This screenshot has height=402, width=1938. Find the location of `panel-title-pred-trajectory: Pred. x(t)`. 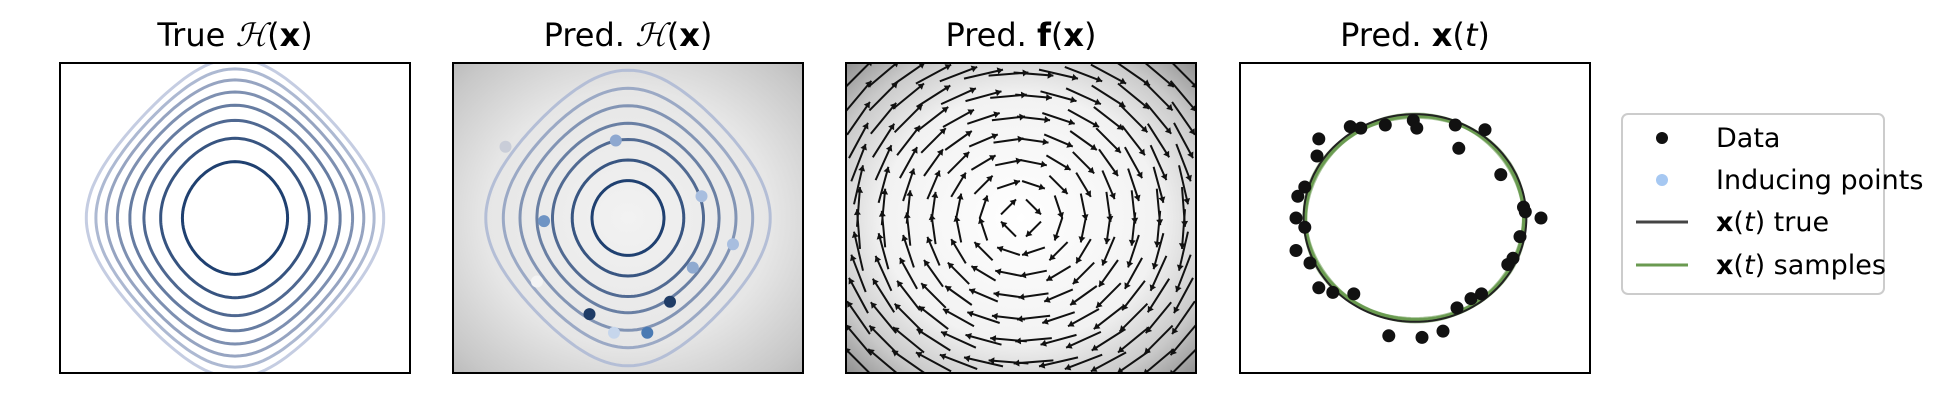

panel-title-pred-trajectory: Pred. x(t) is located at coordinates (1415, 35).